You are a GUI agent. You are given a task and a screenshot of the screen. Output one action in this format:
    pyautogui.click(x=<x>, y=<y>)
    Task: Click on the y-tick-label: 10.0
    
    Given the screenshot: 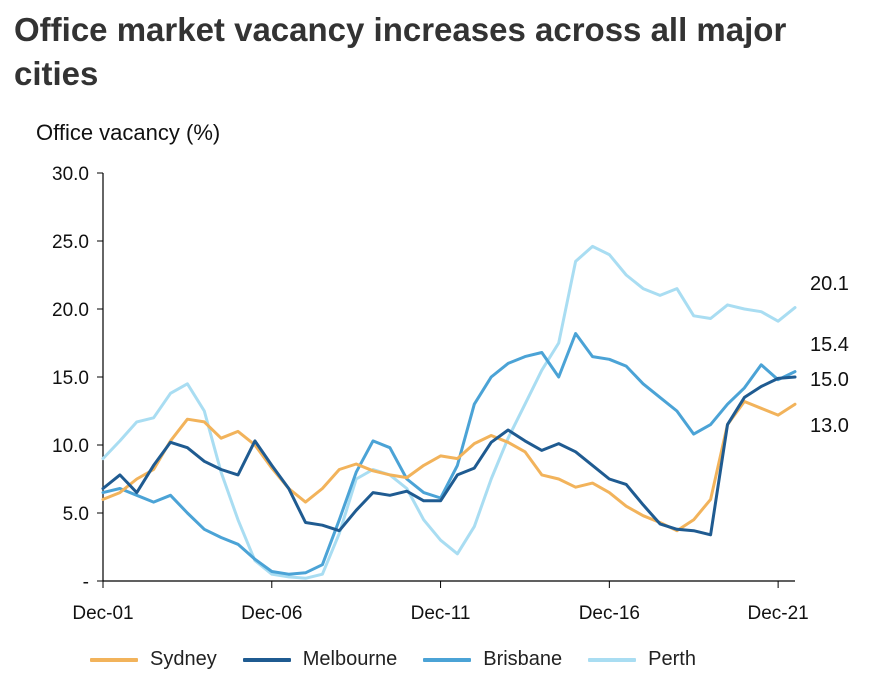 What is the action you would take?
    pyautogui.click(x=70, y=446)
    